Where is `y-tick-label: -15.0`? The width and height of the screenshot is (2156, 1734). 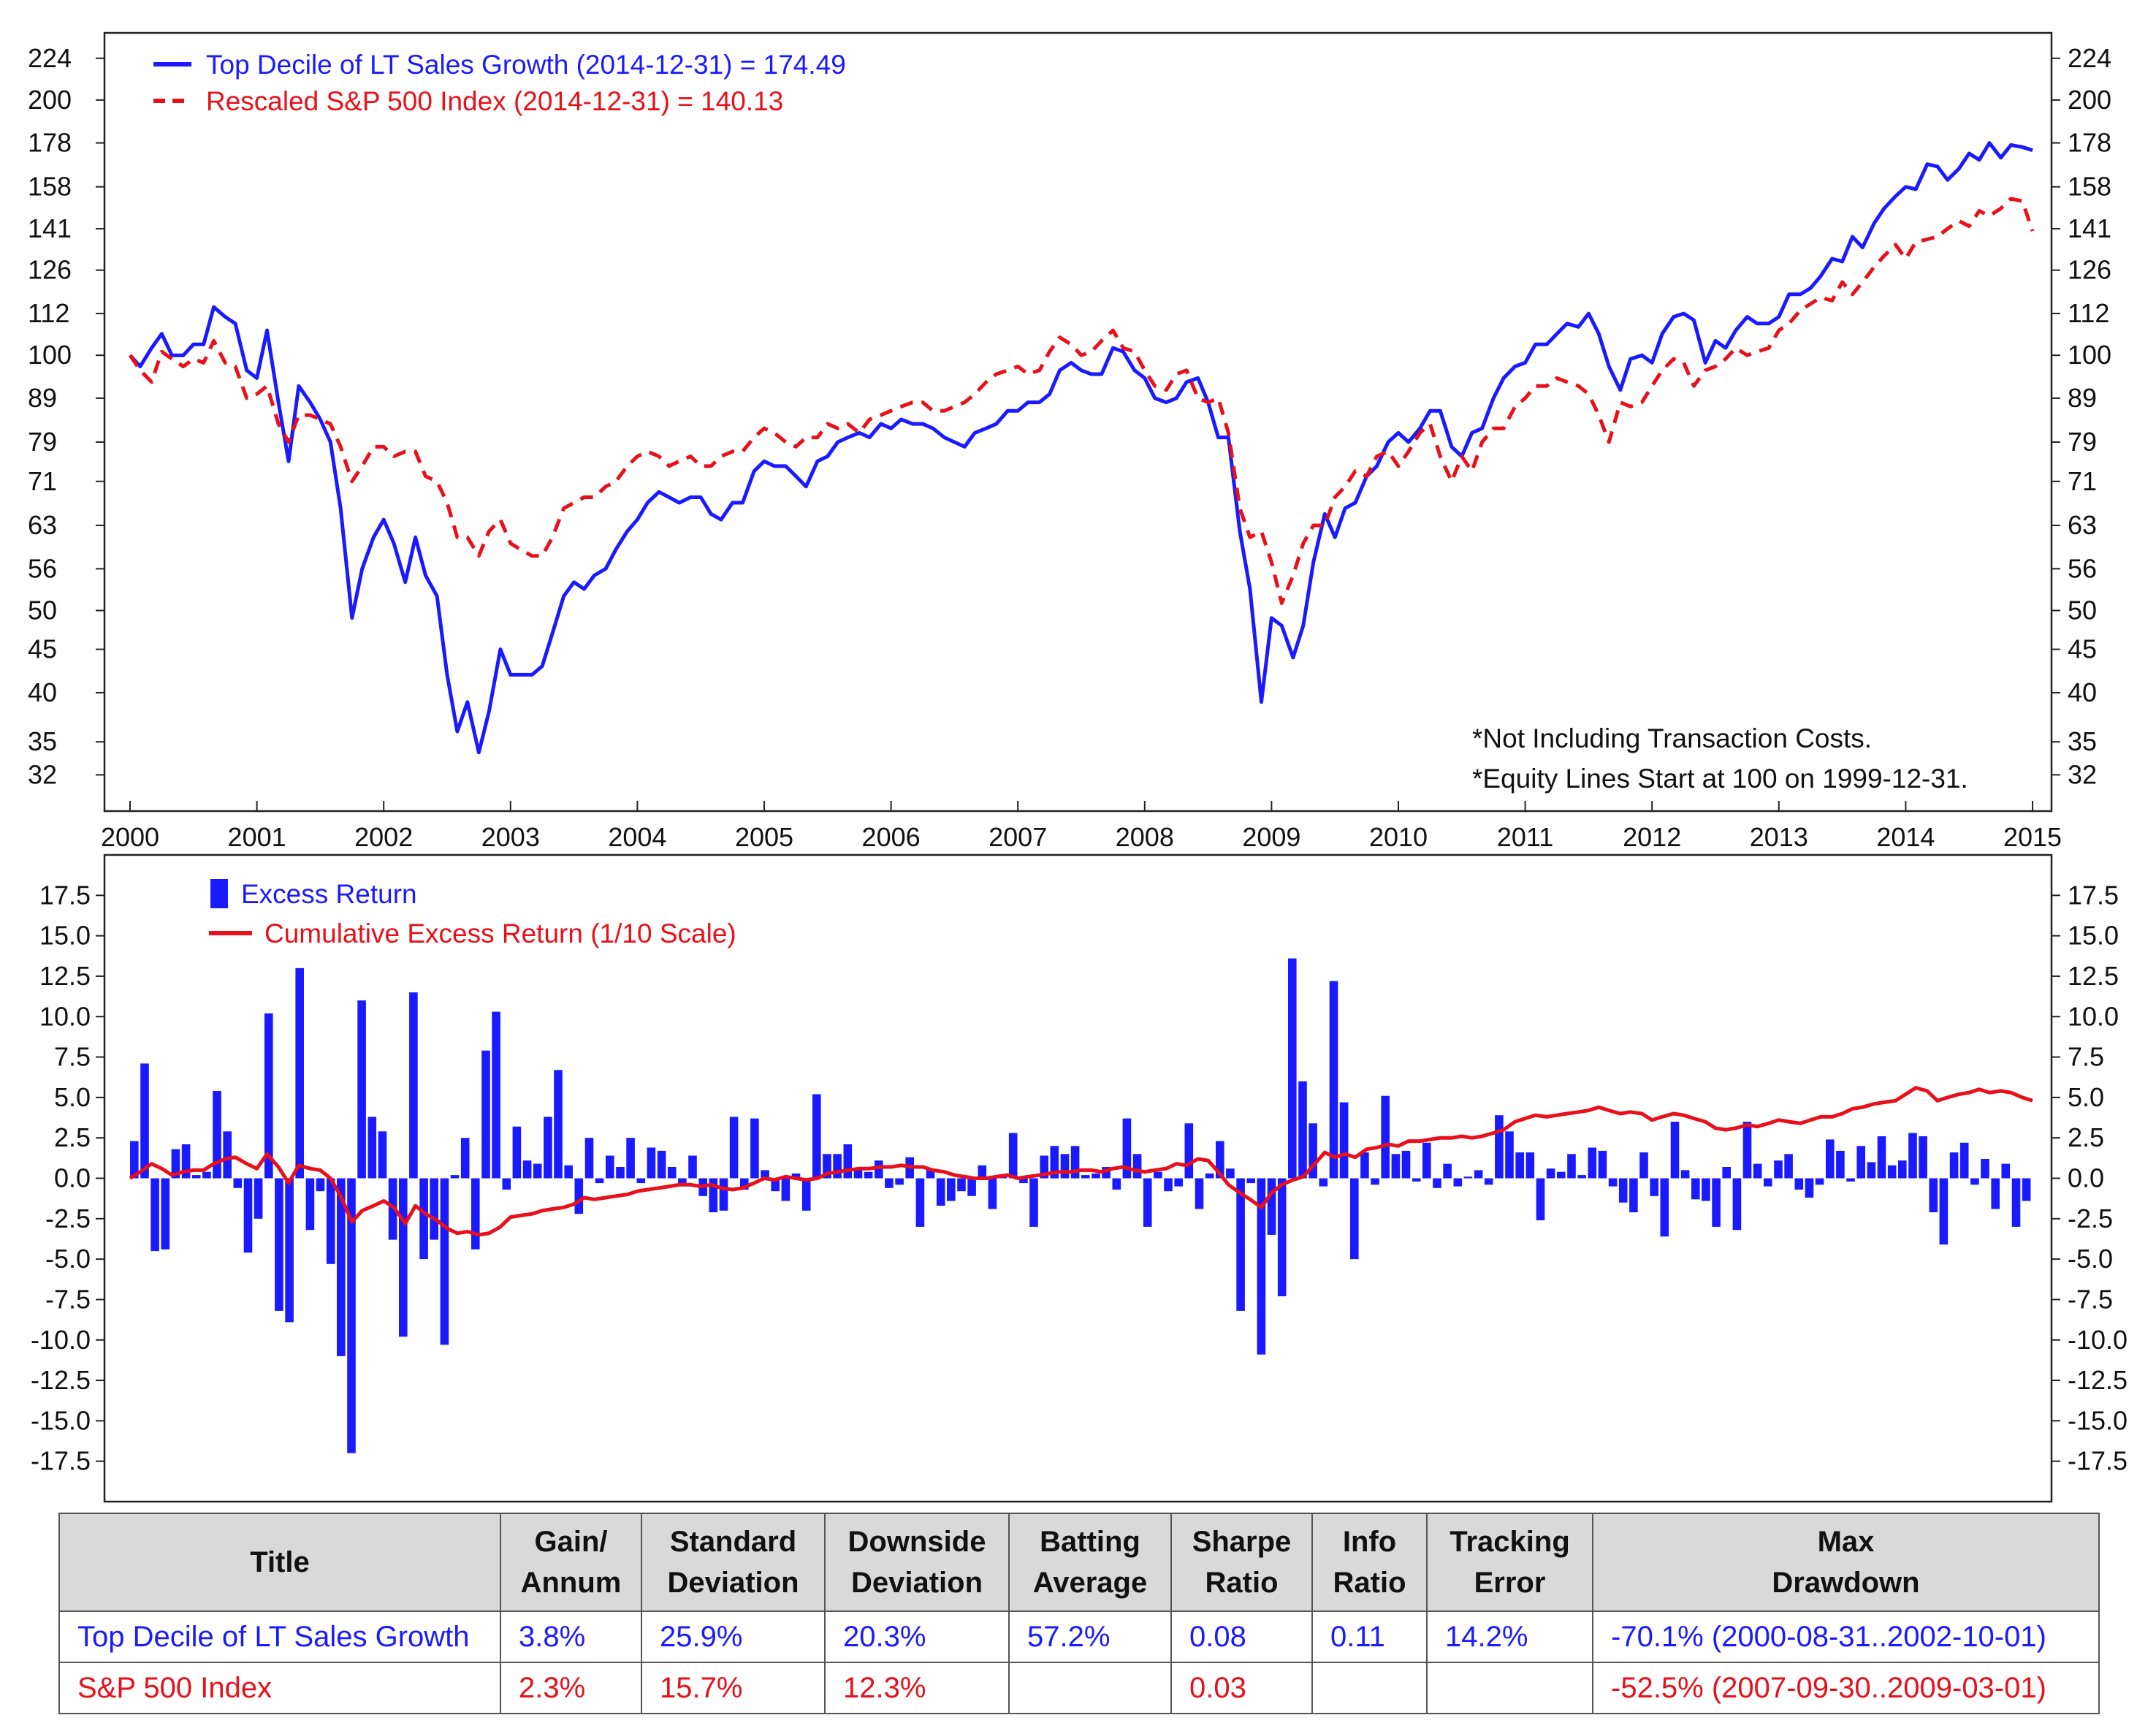 y-tick-label: -15.0 is located at coordinates (2098, 1420).